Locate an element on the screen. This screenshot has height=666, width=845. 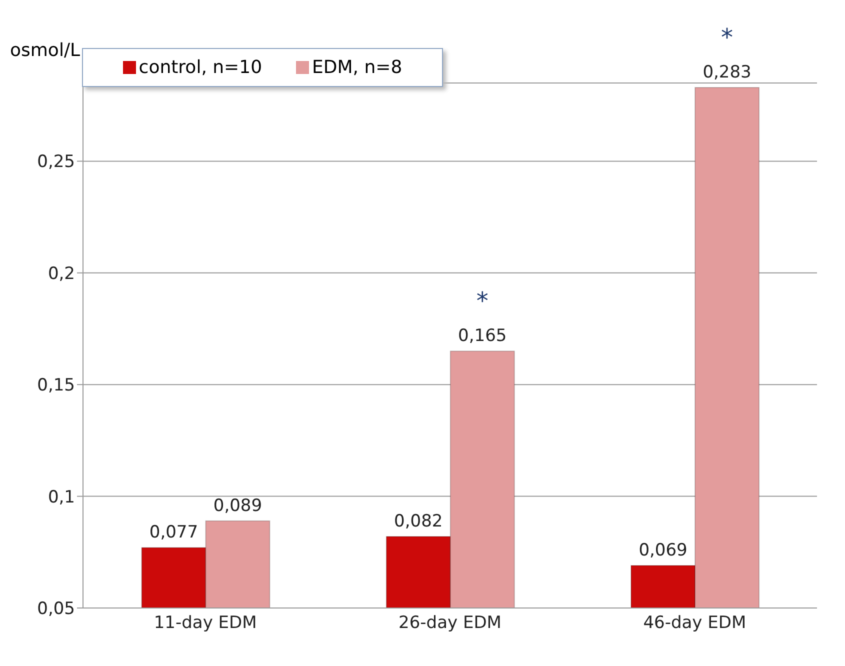
data-label: 0,089 is located at coordinates (237, 506).